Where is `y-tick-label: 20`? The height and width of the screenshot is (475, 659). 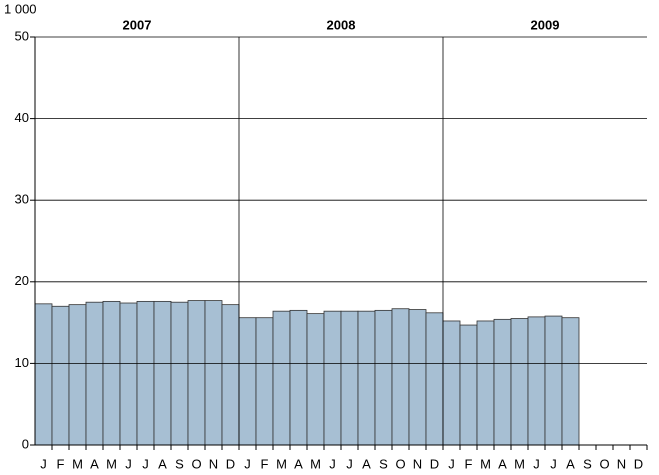
y-tick-label: 20 is located at coordinates (22, 280).